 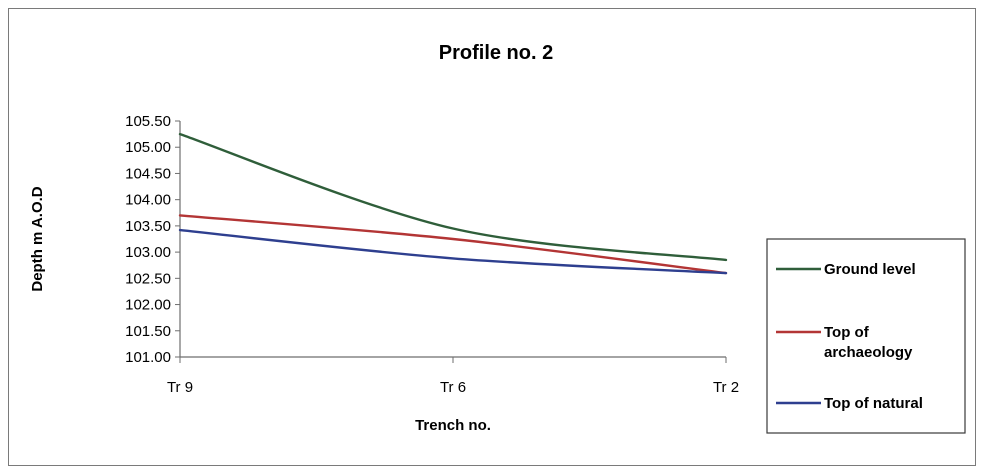 I want to click on y-tick-label: 102.50, so click(x=148, y=278).